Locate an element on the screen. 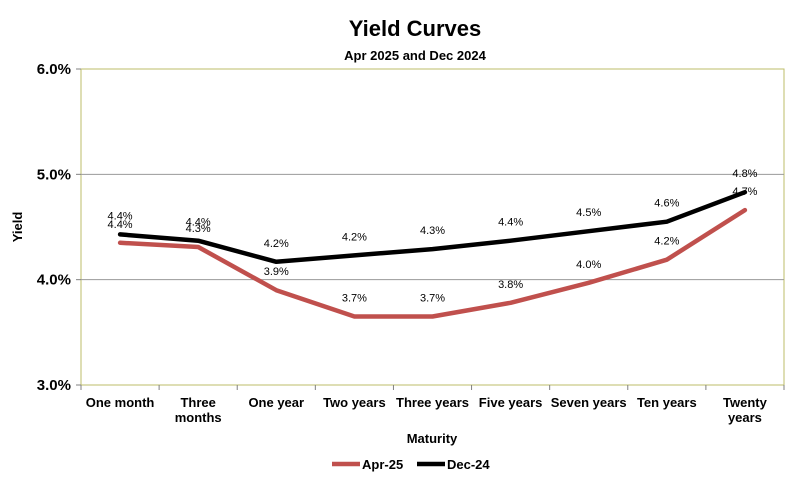  x-tick-label: One month is located at coordinates (120, 402).